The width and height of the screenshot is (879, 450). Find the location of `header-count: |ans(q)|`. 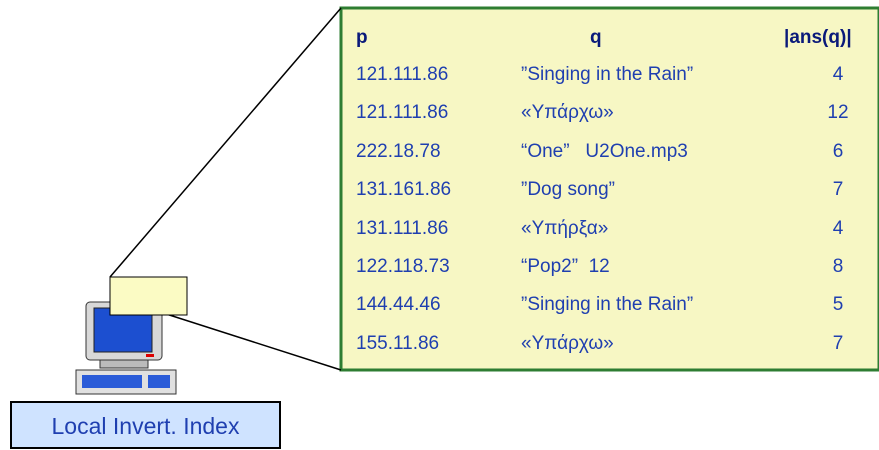

header-count: |ans(q)| is located at coordinates (818, 37).